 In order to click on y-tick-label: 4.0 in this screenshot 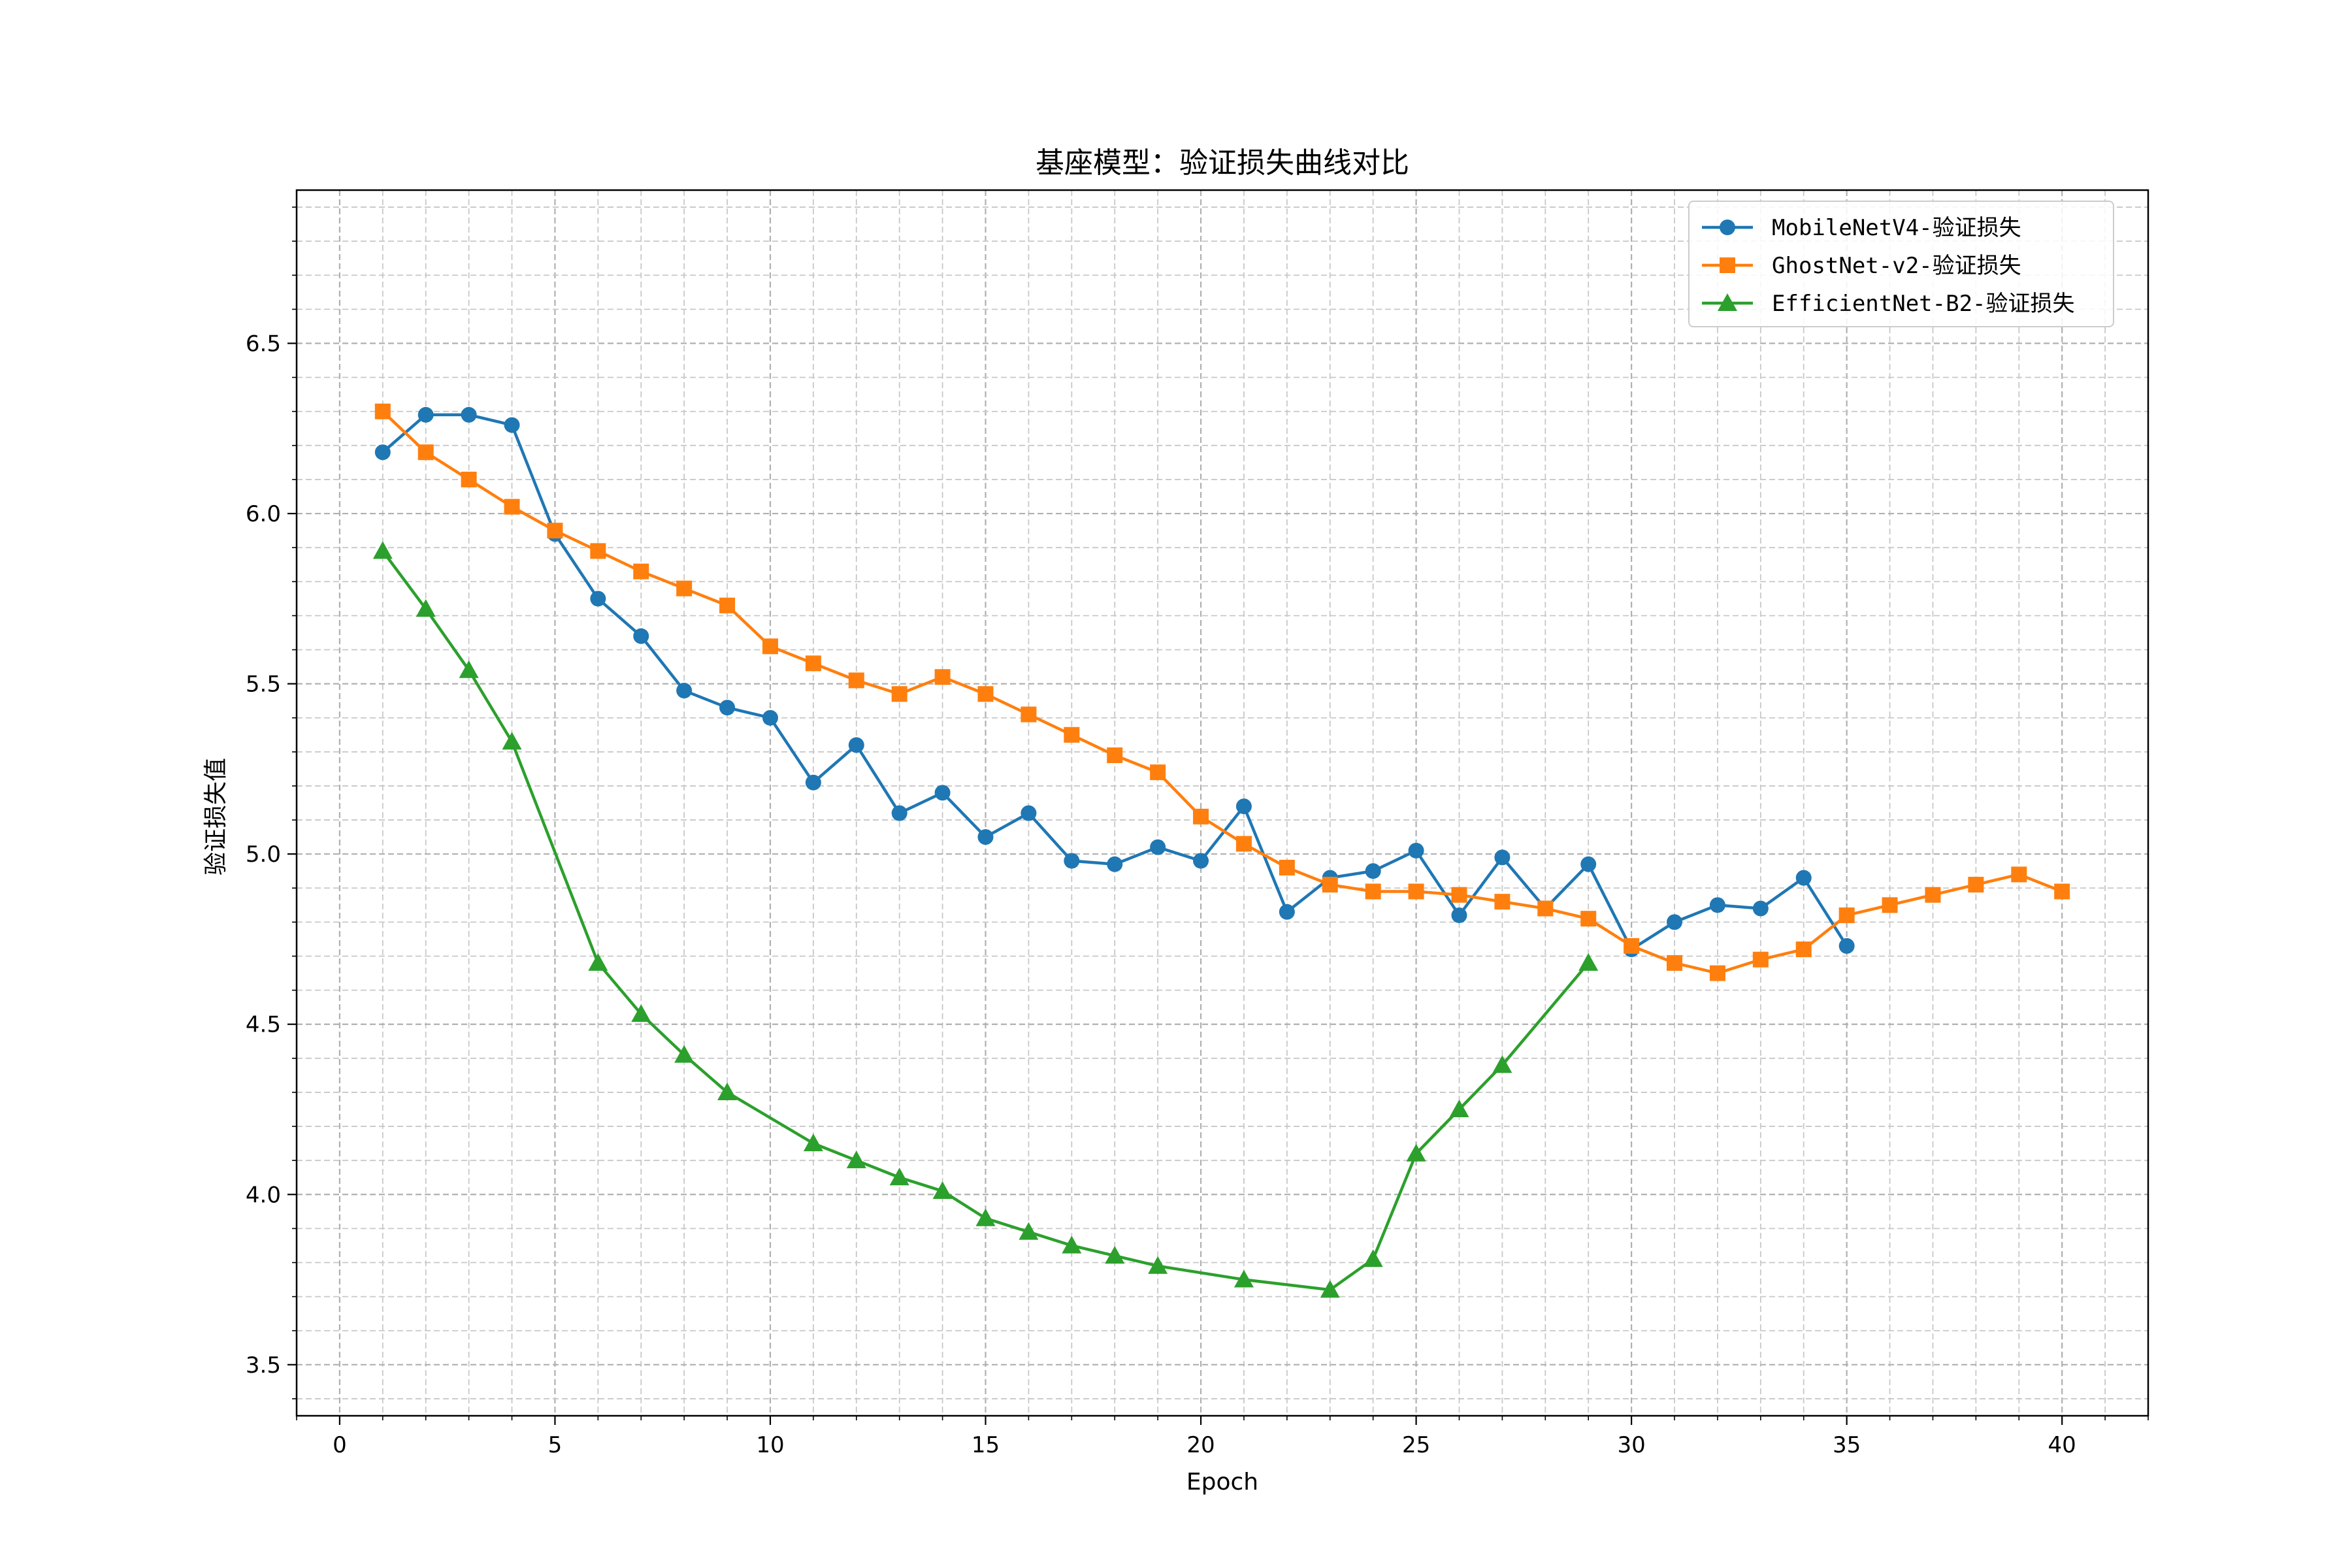, I will do `click(263, 1195)`.